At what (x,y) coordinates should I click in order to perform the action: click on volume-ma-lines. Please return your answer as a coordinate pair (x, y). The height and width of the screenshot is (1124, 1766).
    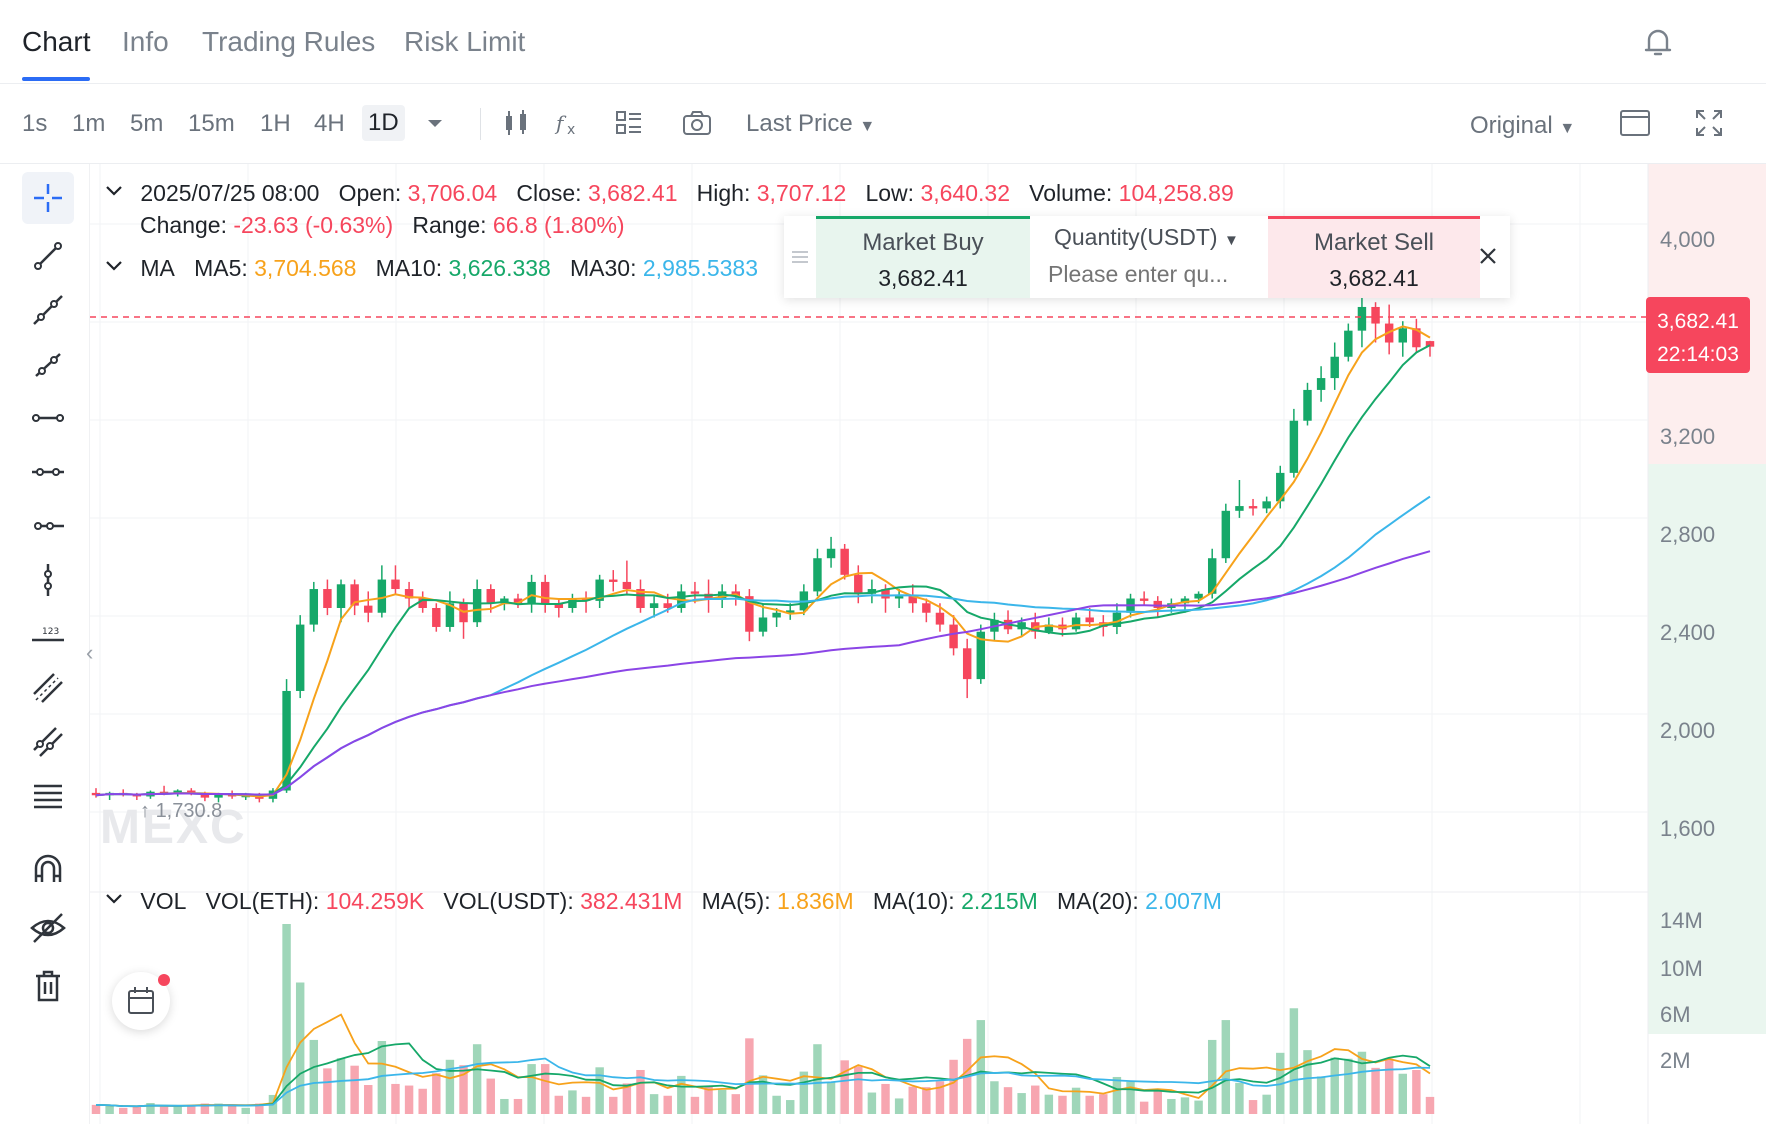
    Looking at the image, I should click on (763, 1060).